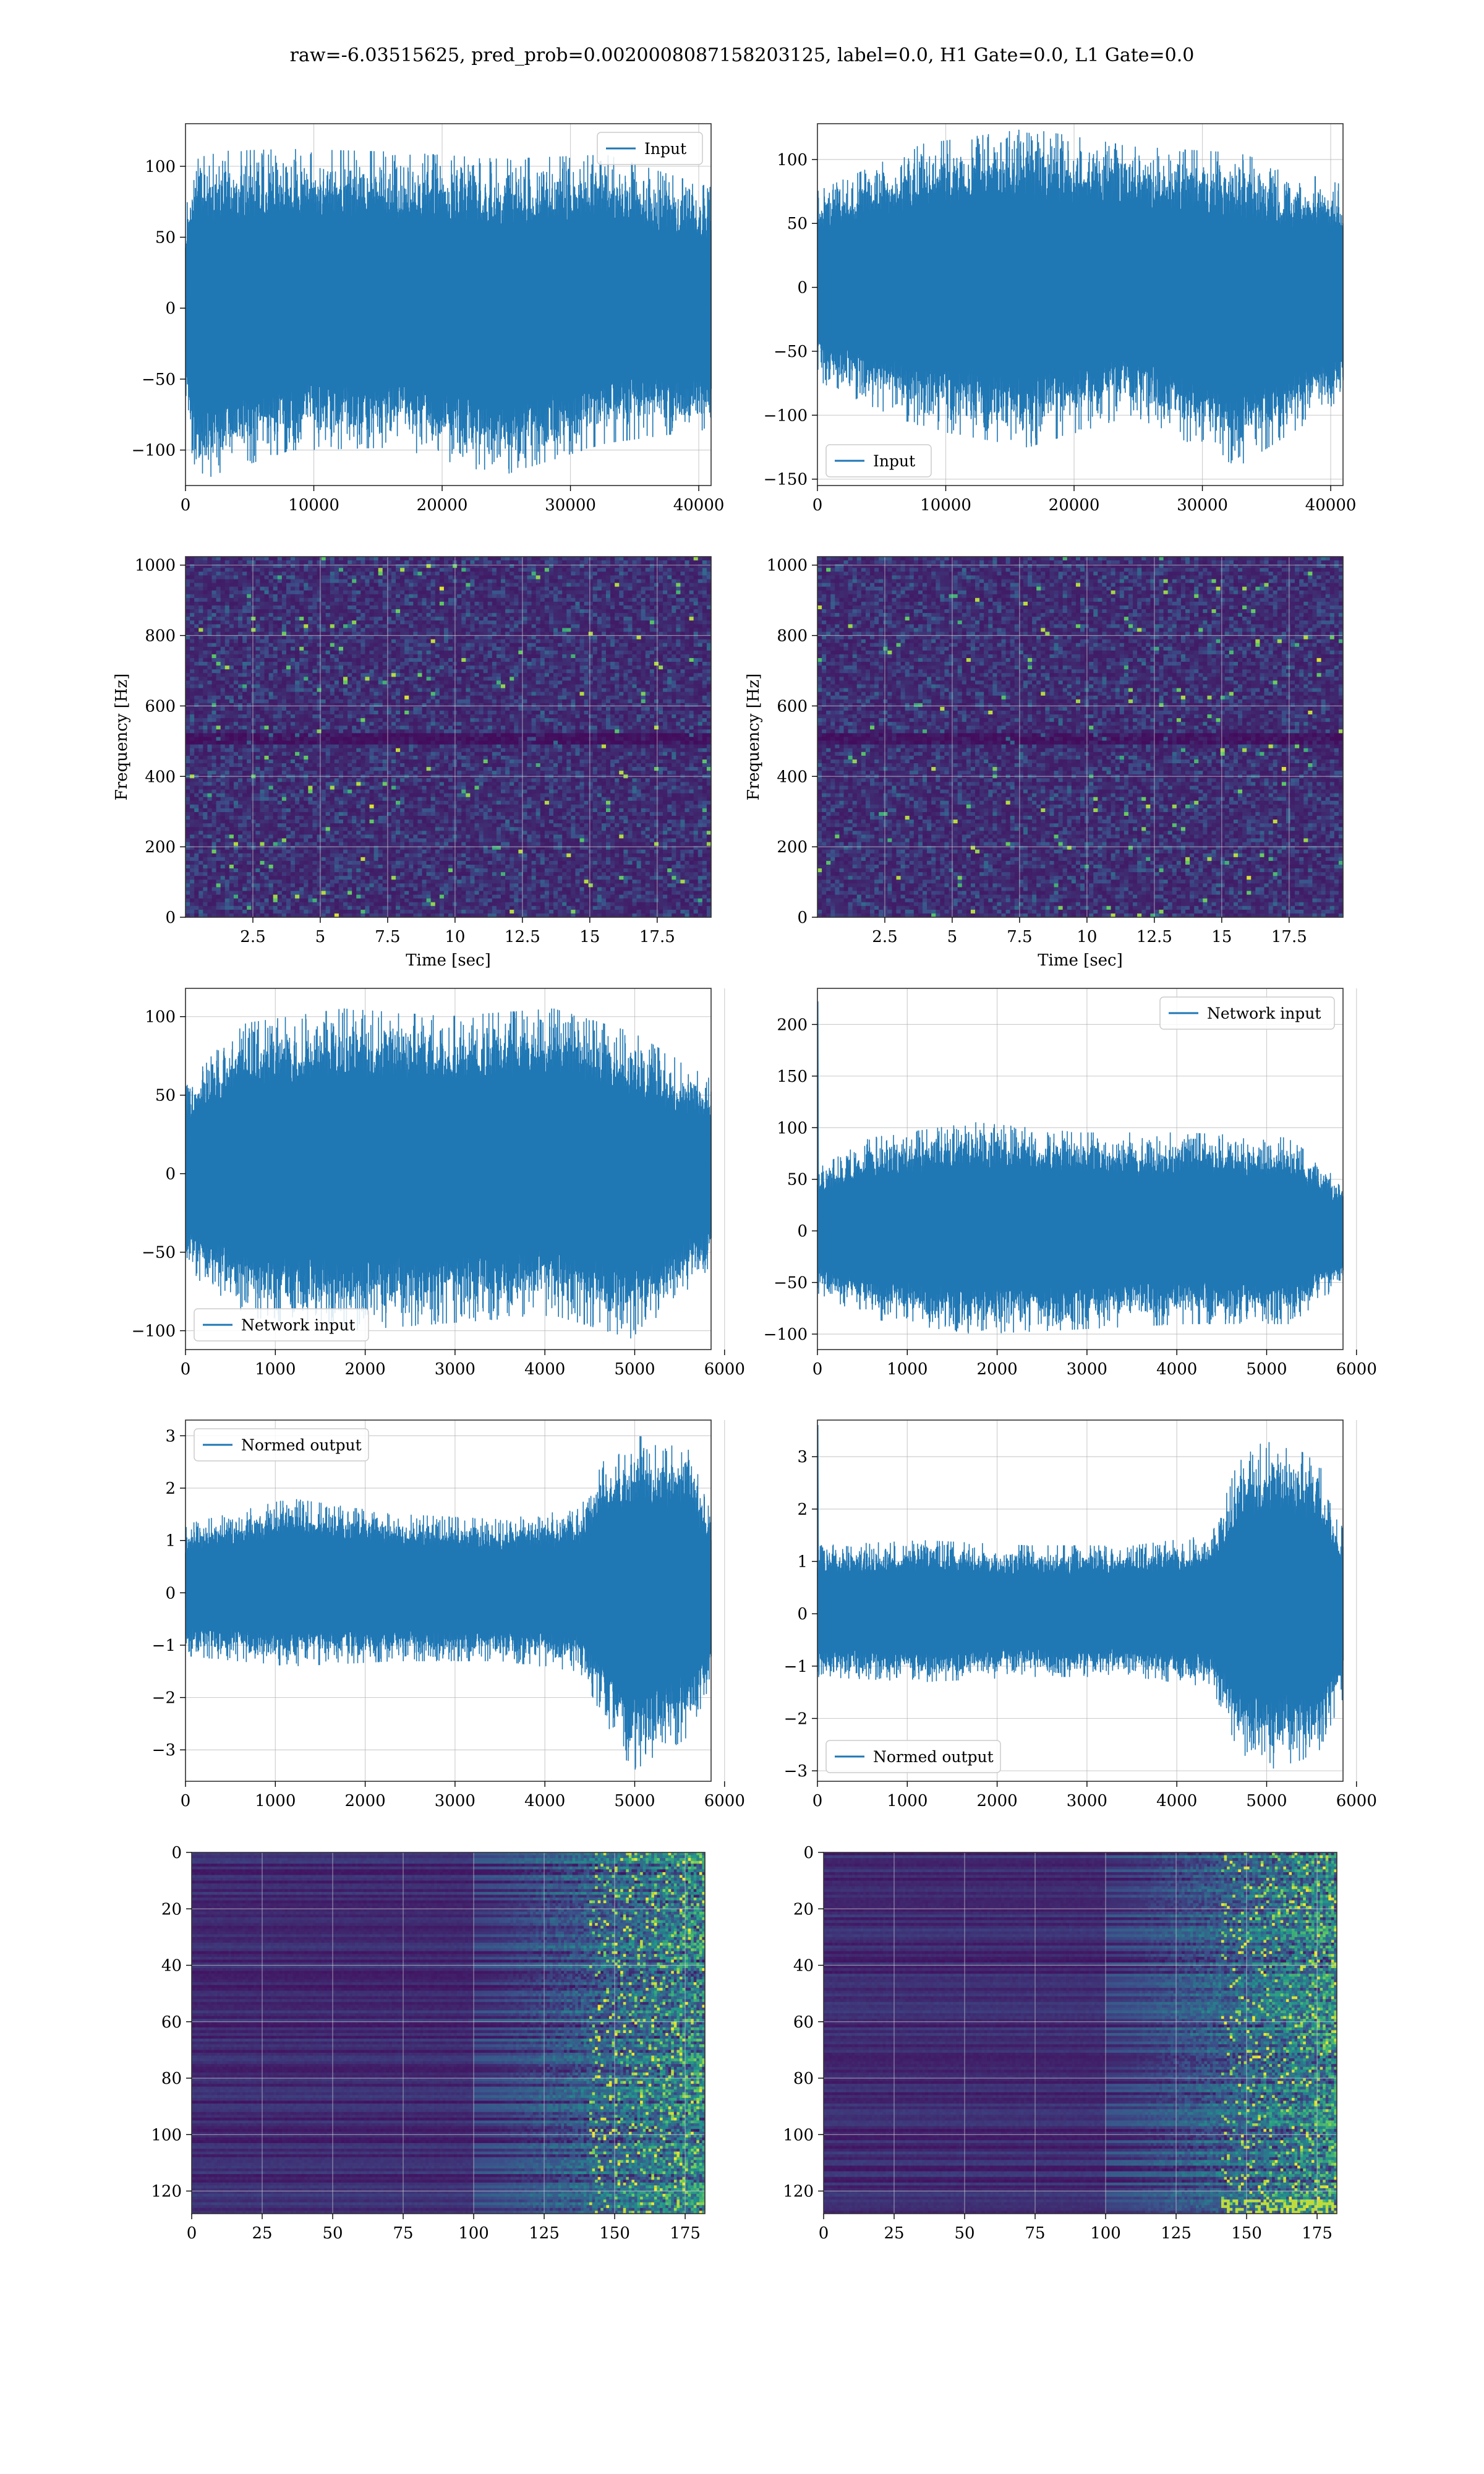 The image size is (1484, 2474). I want to click on series-line, so click(1080, 296).